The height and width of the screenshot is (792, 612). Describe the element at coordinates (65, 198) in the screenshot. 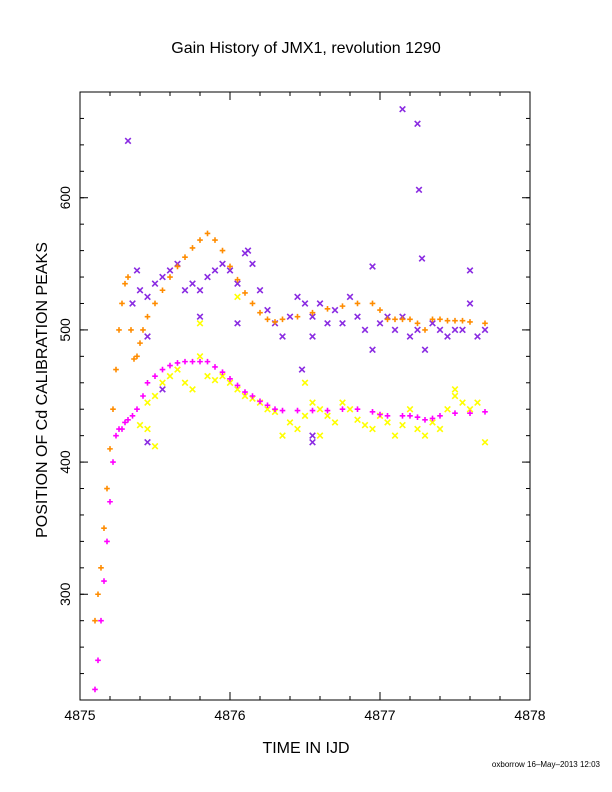

I see `y-tick-label: 600` at that location.